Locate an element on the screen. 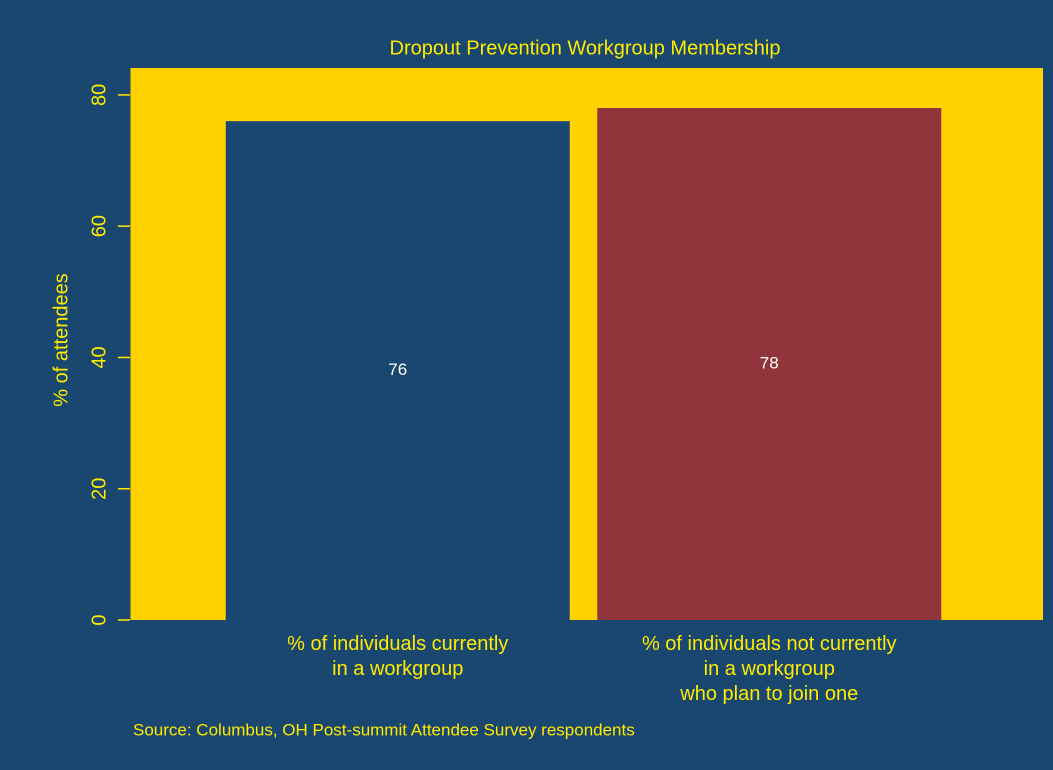 This screenshot has height=770, width=1053. y-tick-label: 80 is located at coordinates (99, 95).